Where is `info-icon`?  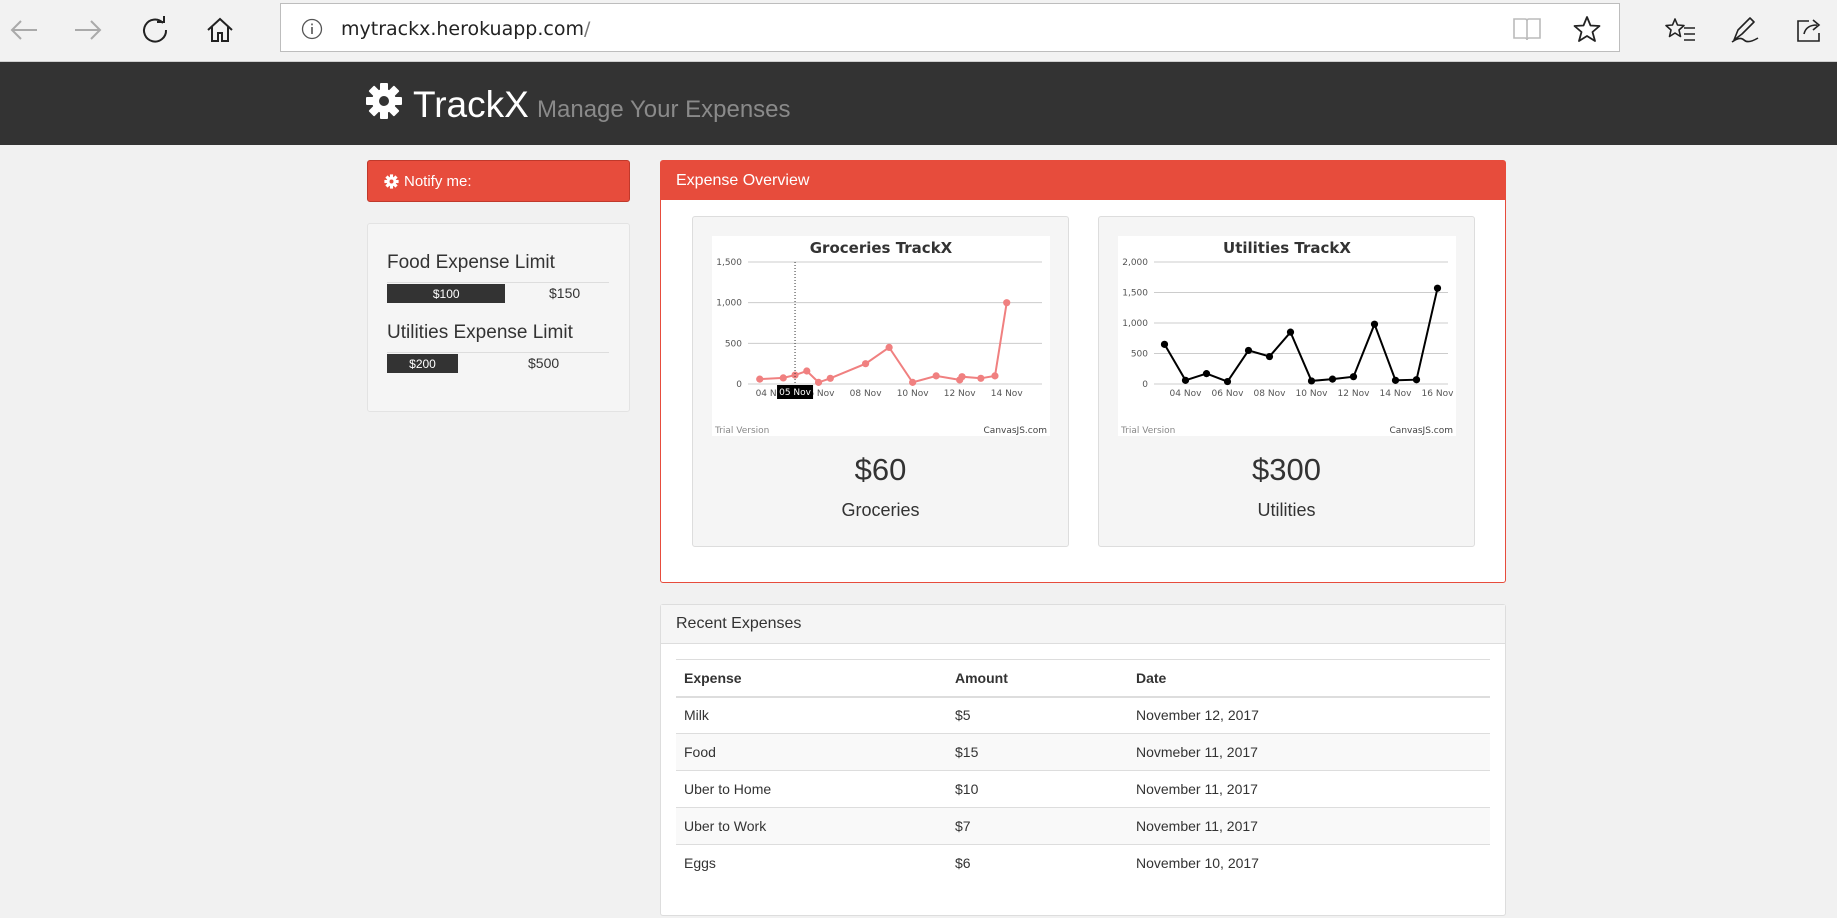
info-icon is located at coordinates (312, 29).